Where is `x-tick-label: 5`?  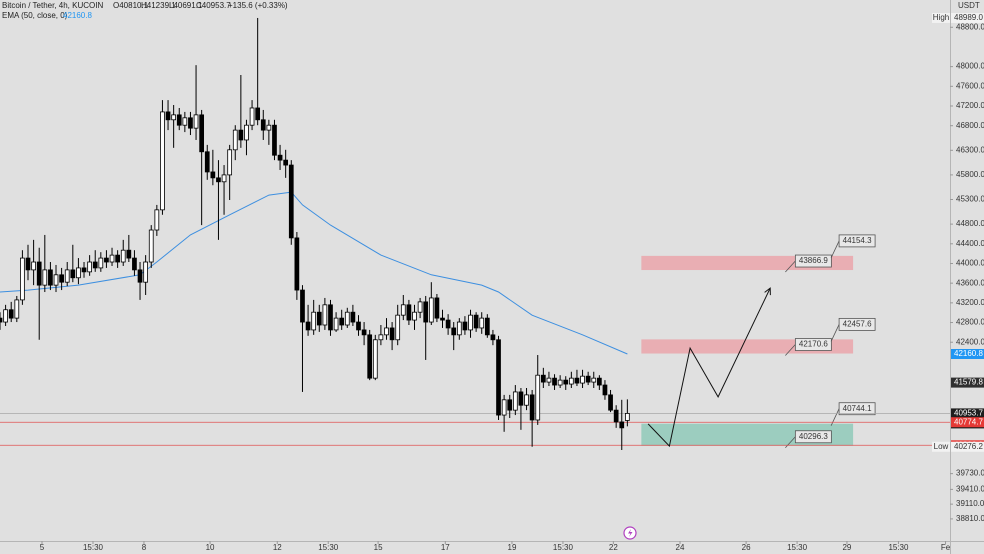 x-tick-label: 5 is located at coordinates (42, 547).